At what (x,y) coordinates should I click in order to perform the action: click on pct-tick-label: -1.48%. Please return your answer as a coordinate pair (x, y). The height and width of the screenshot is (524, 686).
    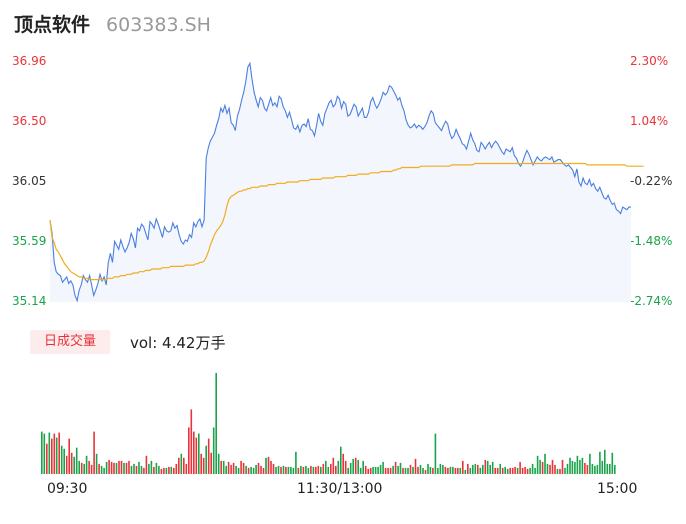
    Looking at the image, I should click on (651, 241).